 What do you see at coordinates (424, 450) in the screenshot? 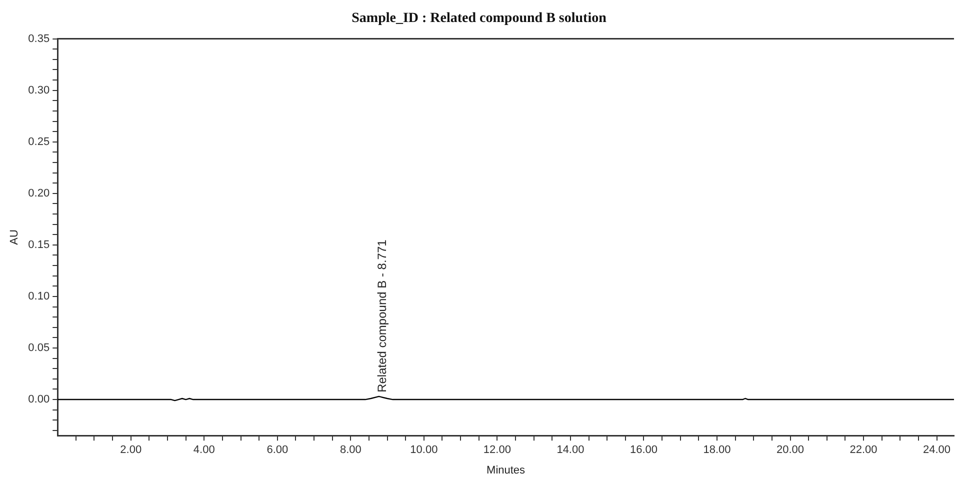
I see `x-tick-label: 10.00` at bounding box center [424, 450].